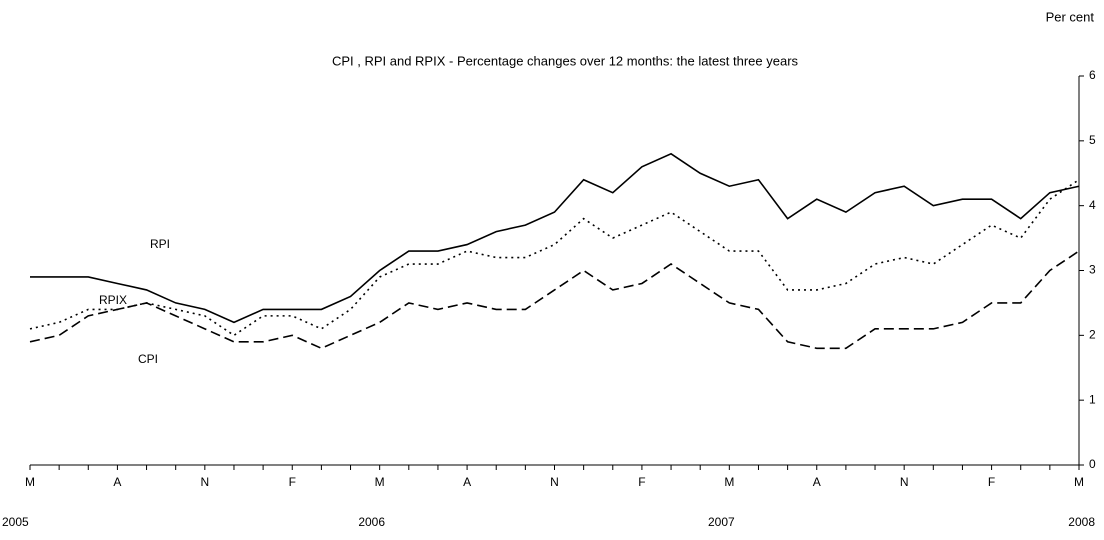  Describe the element at coordinates (1081, 522) in the screenshot. I see `year-label: 2008` at that location.